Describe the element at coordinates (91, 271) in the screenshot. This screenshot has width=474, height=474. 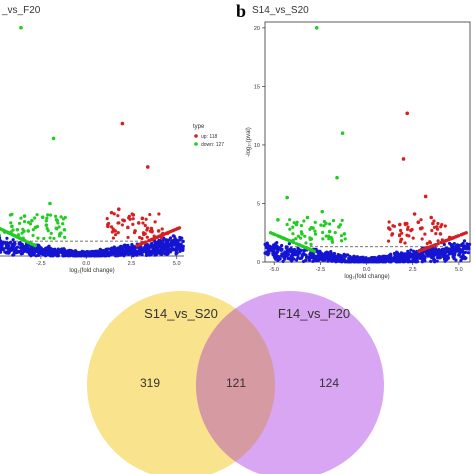
I see `x-axis-label-a: log₂(fold change)` at that location.